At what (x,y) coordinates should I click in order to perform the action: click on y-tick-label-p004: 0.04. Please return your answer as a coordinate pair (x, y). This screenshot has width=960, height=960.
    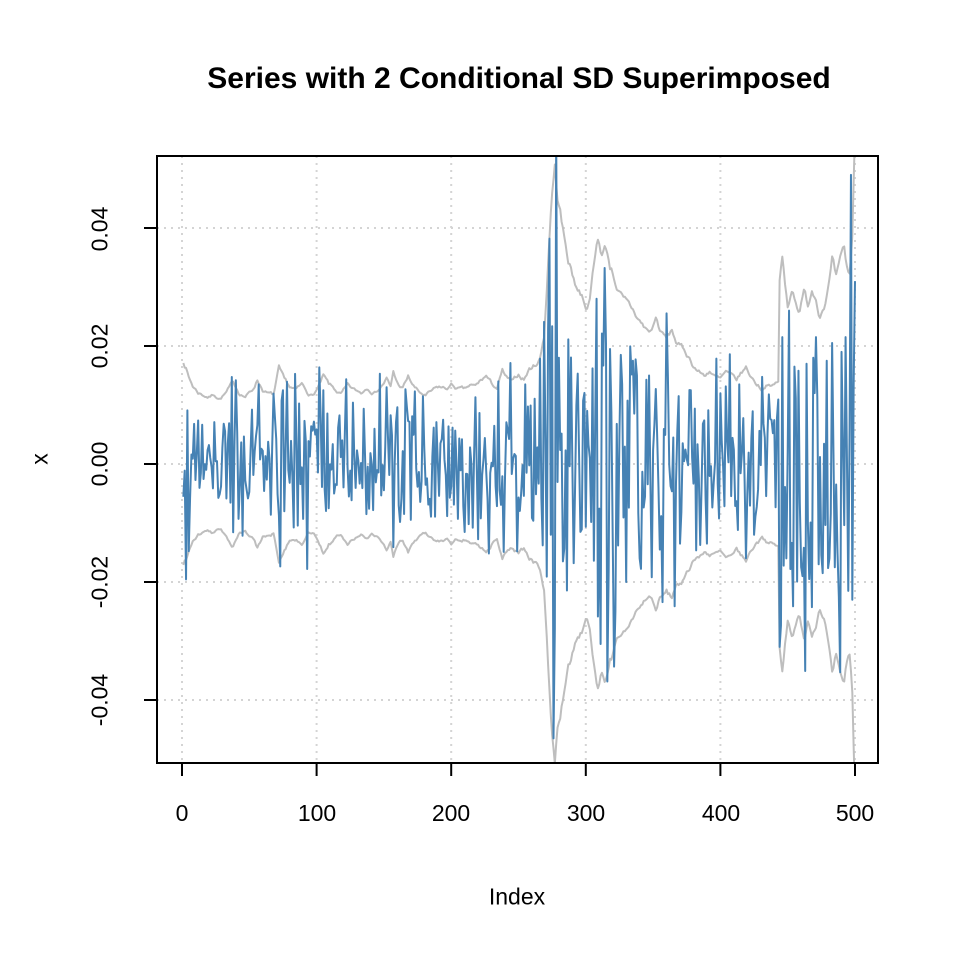
    Looking at the image, I should click on (99, 229).